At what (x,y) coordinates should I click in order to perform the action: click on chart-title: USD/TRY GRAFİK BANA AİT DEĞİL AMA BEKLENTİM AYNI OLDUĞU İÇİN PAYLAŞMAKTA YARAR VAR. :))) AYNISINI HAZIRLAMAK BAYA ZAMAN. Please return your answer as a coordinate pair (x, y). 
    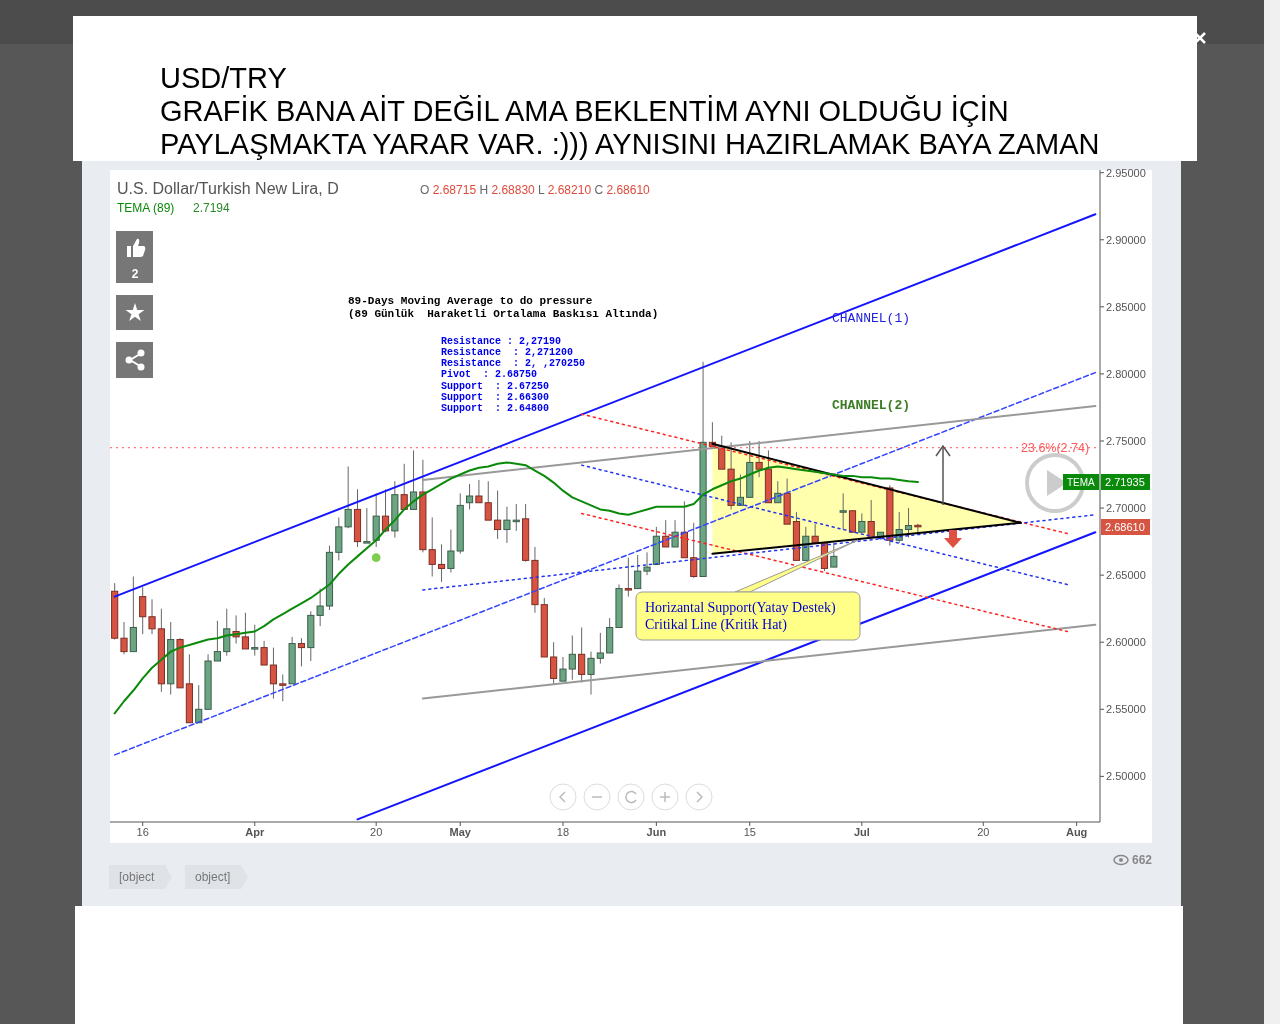
    Looking at the image, I should click on (630, 111).